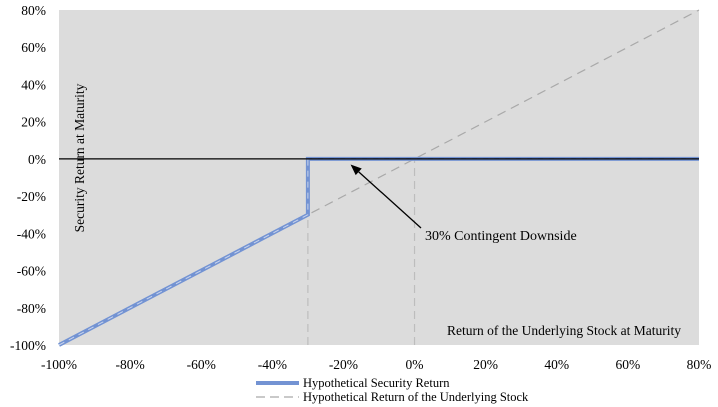 The image size is (718, 407). I want to click on annotation-label: 30% Contingent Downside, so click(501, 236).